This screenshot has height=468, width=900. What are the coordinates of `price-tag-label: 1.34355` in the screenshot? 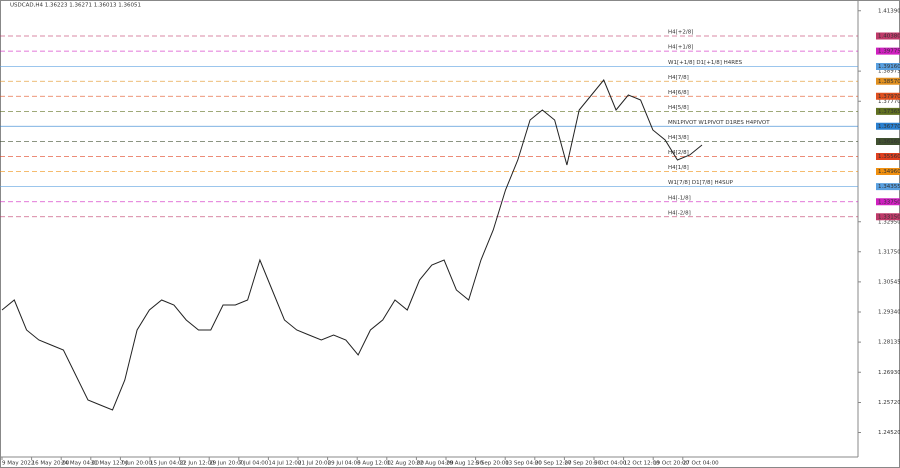 It's located at (889, 187).